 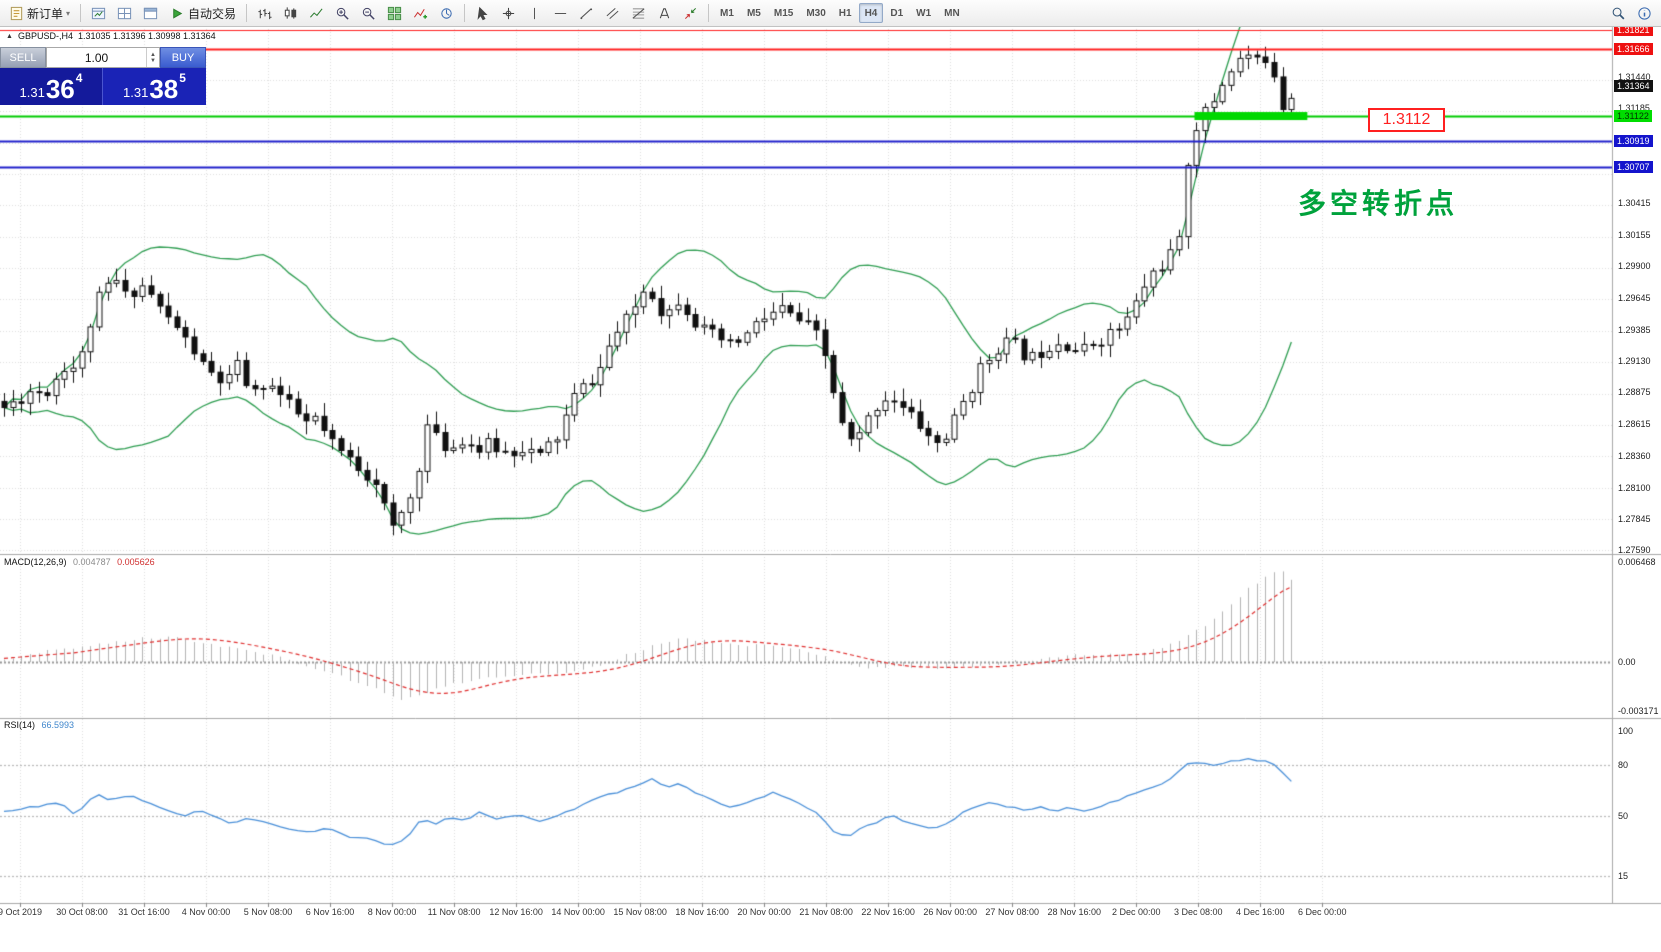 I want to click on trendline-icon, so click(x=586, y=13).